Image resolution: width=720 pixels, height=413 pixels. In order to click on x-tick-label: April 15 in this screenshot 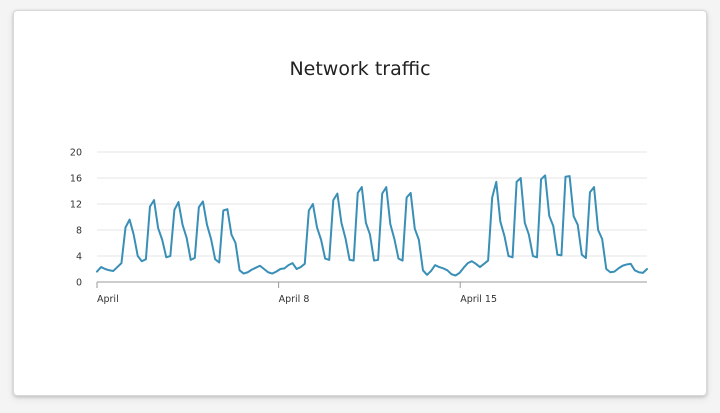, I will do `click(478, 299)`.